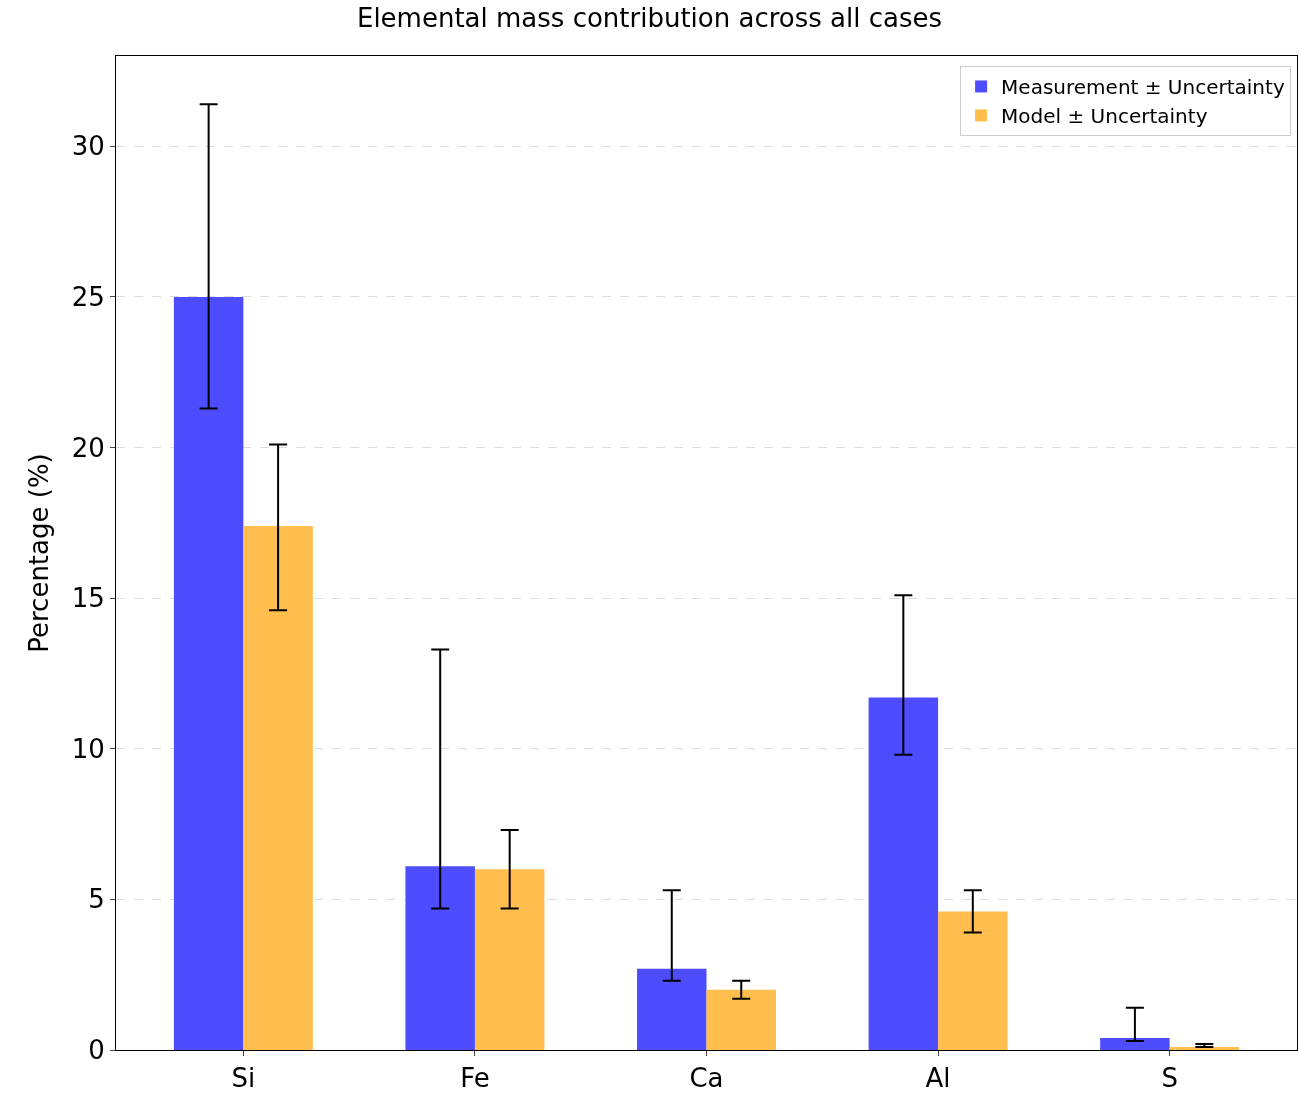 The height and width of the screenshot is (1094, 1299). What do you see at coordinates (39, 553) in the screenshot?
I see `y-axis-title: Percentage (%)` at bounding box center [39, 553].